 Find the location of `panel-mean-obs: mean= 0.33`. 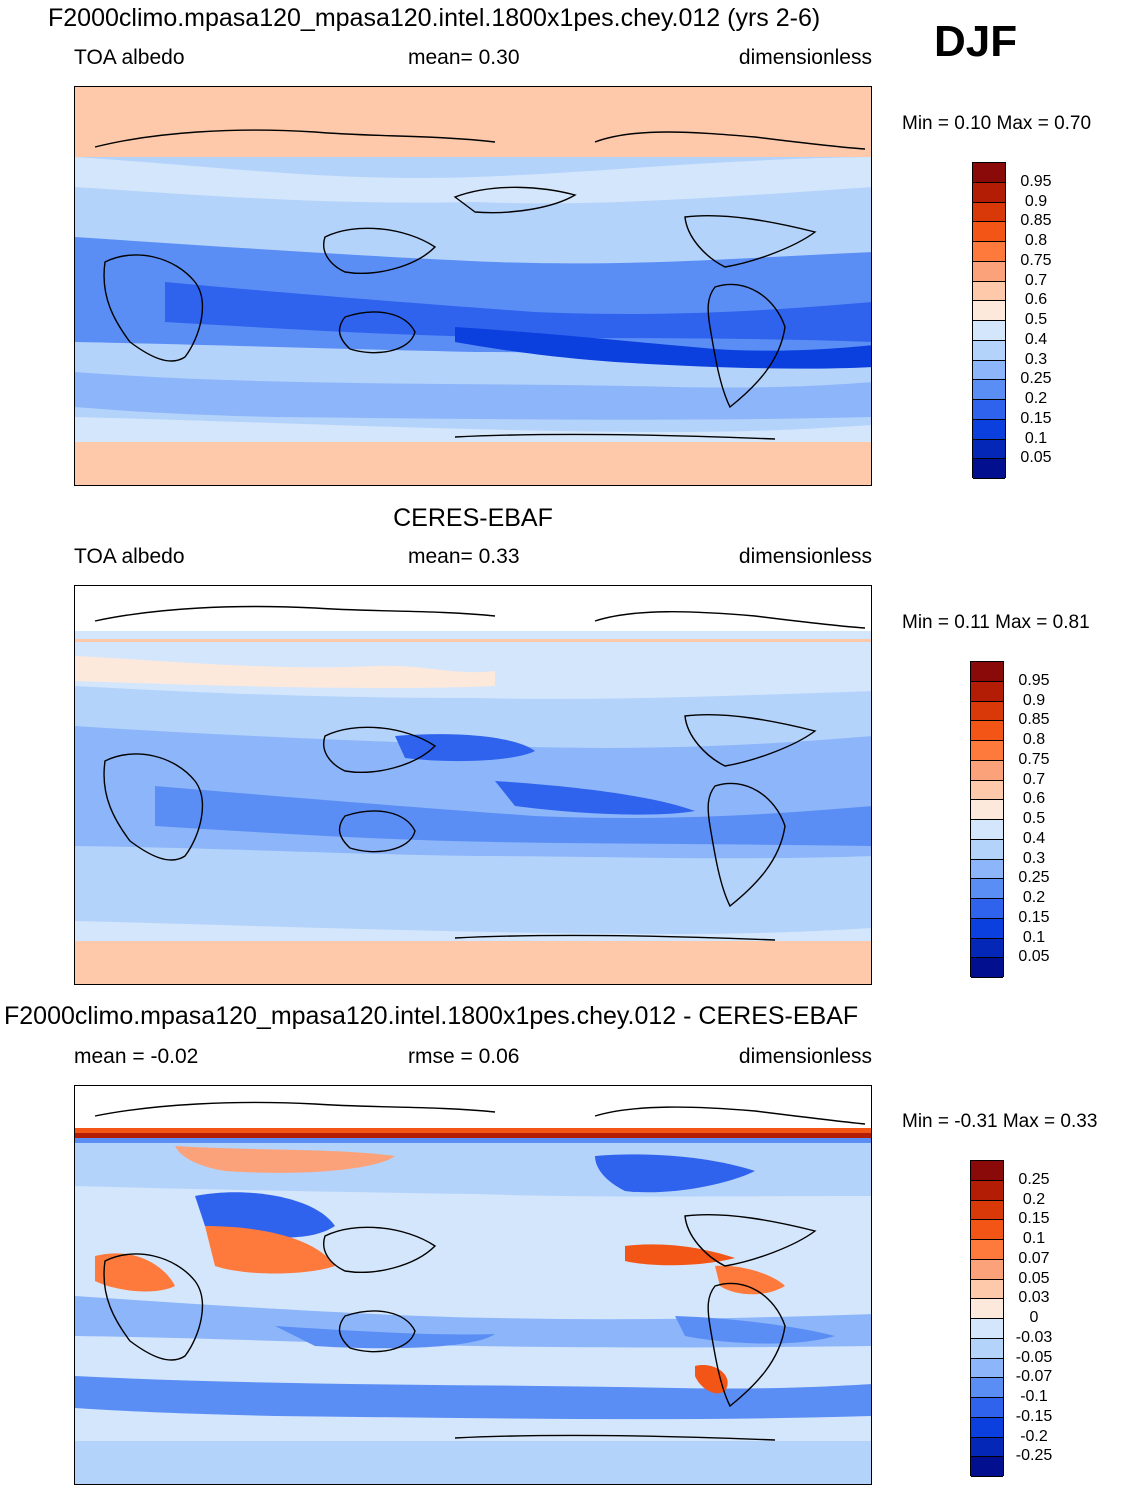

panel-mean-obs: mean= 0.33 is located at coordinates (464, 556).